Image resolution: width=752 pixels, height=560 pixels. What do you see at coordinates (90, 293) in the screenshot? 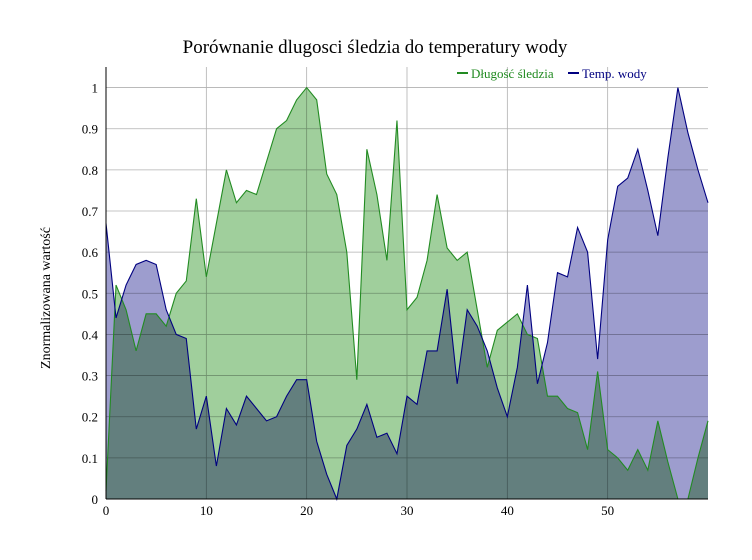
I see `y-tick-label: 0.5` at bounding box center [90, 293].